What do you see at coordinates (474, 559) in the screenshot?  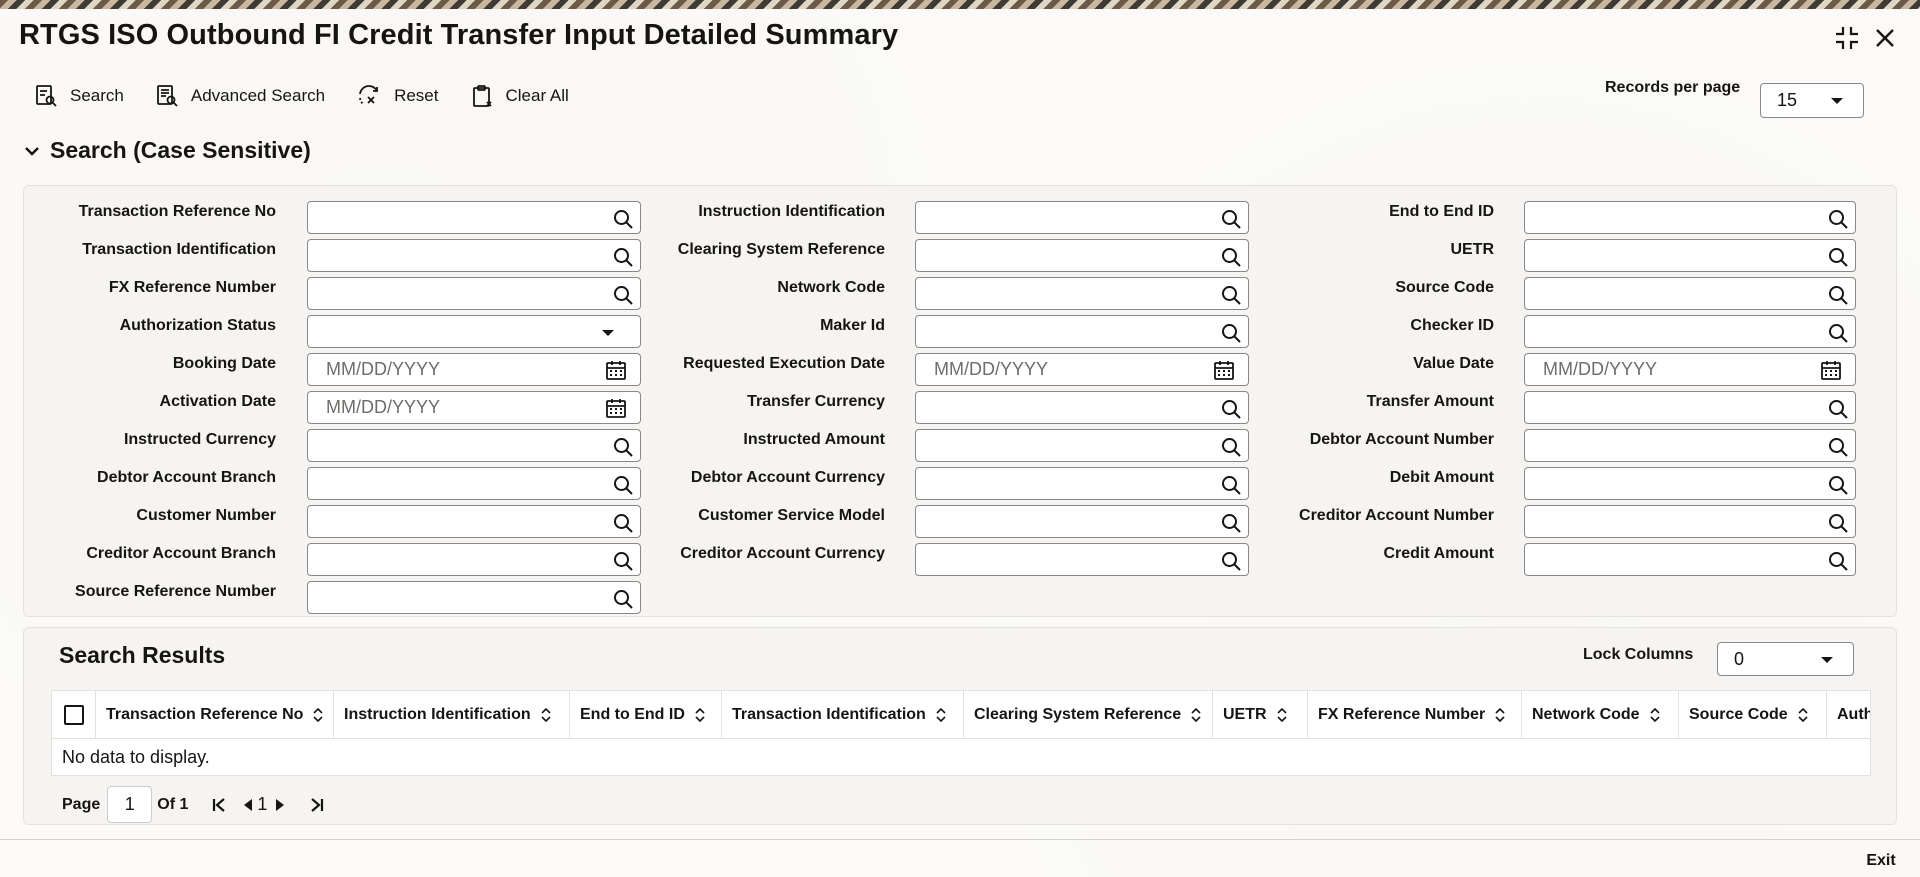 I see `creditor-account-branch-input` at bounding box center [474, 559].